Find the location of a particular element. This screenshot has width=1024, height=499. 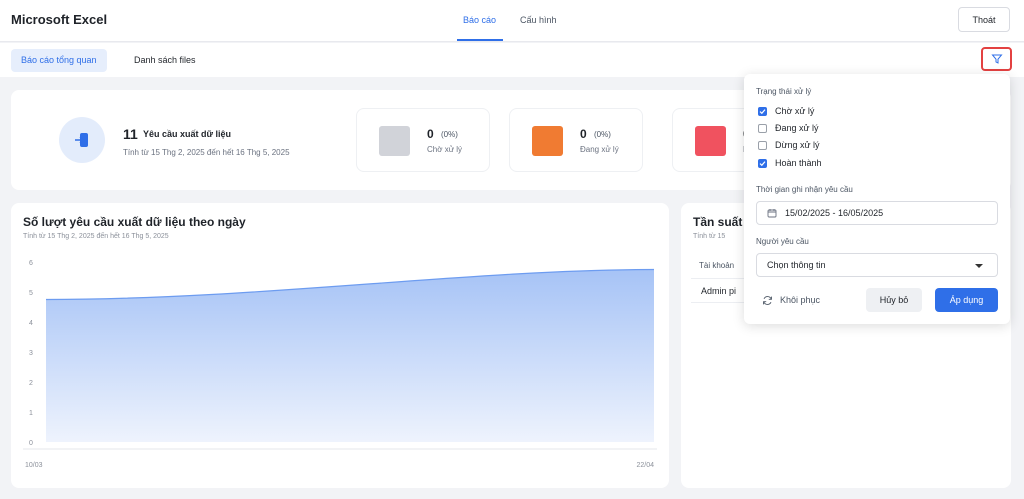

stat-pending: 0 (0%) Chờ xử lý is located at coordinates (423, 140).